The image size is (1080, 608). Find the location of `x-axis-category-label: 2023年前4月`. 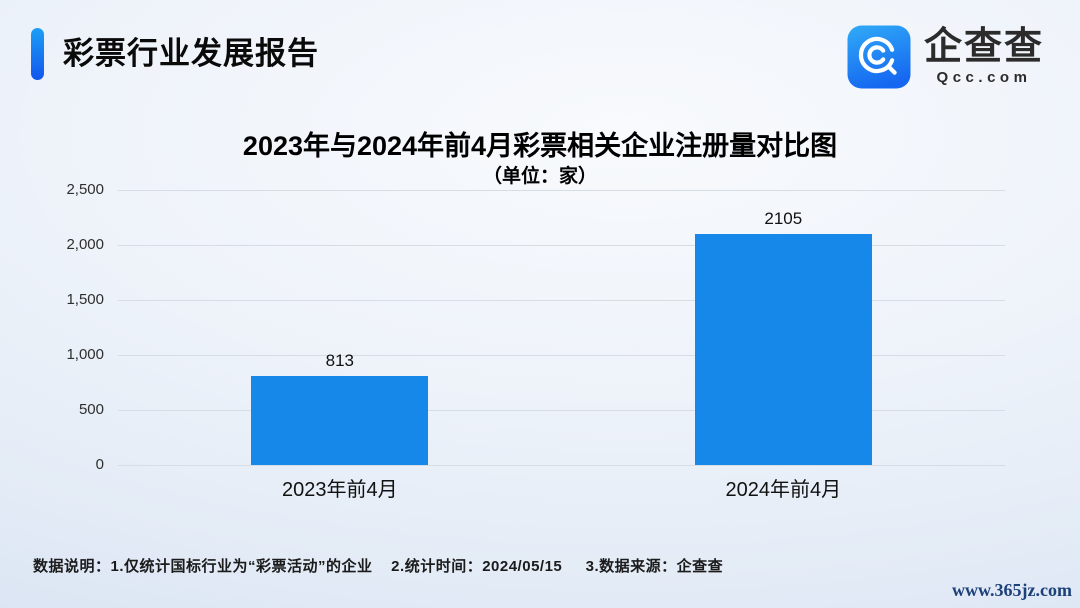

x-axis-category-label: 2023年前4月 is located at coordinates (339, 490).